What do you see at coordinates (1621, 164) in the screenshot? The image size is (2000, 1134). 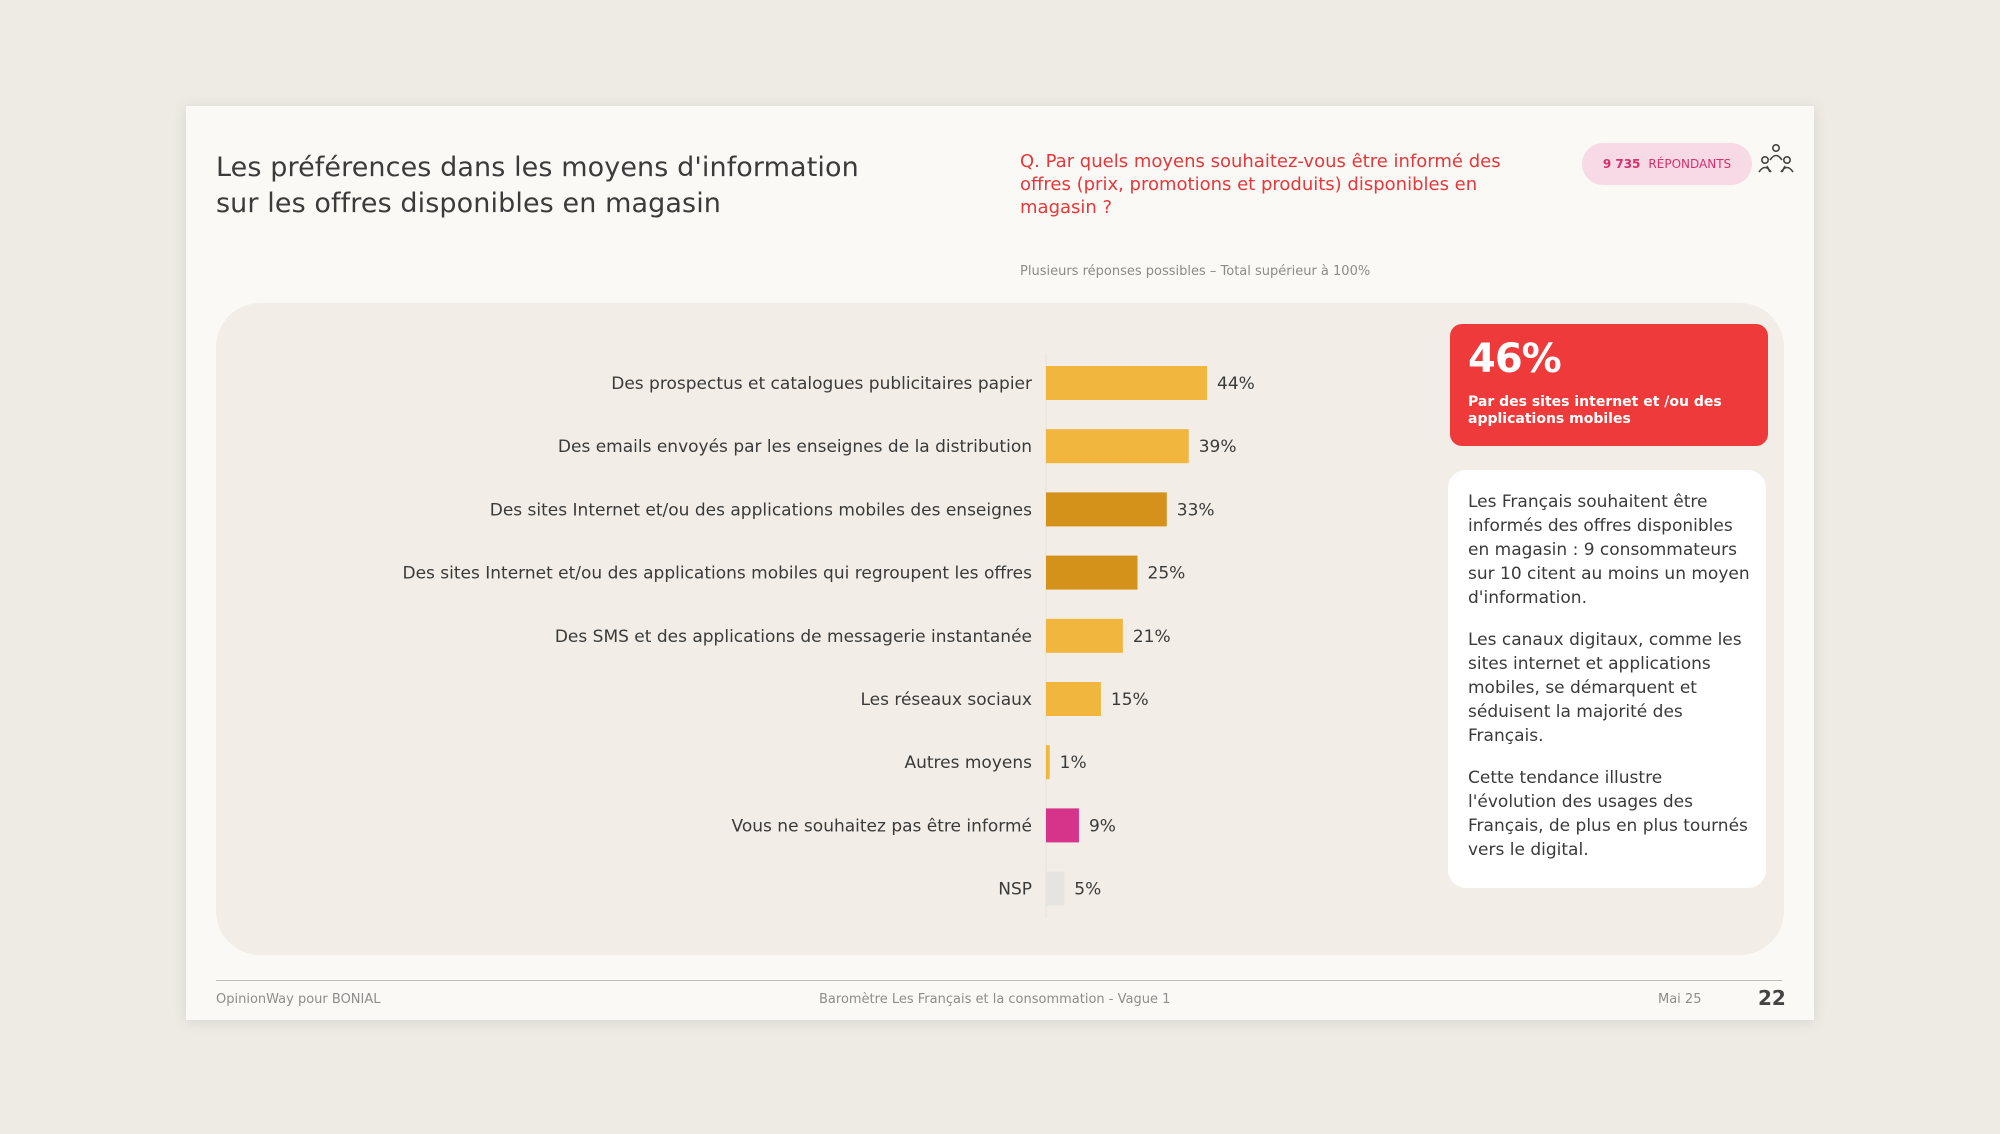 I see `respondents-count: 9 735` at bounding box center [1621, 164].